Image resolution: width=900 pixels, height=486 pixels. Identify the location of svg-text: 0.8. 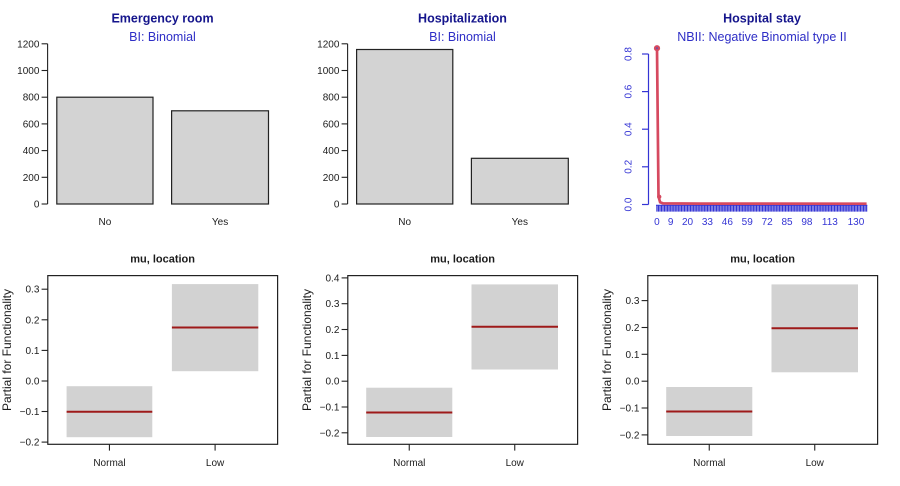
(629, 54).